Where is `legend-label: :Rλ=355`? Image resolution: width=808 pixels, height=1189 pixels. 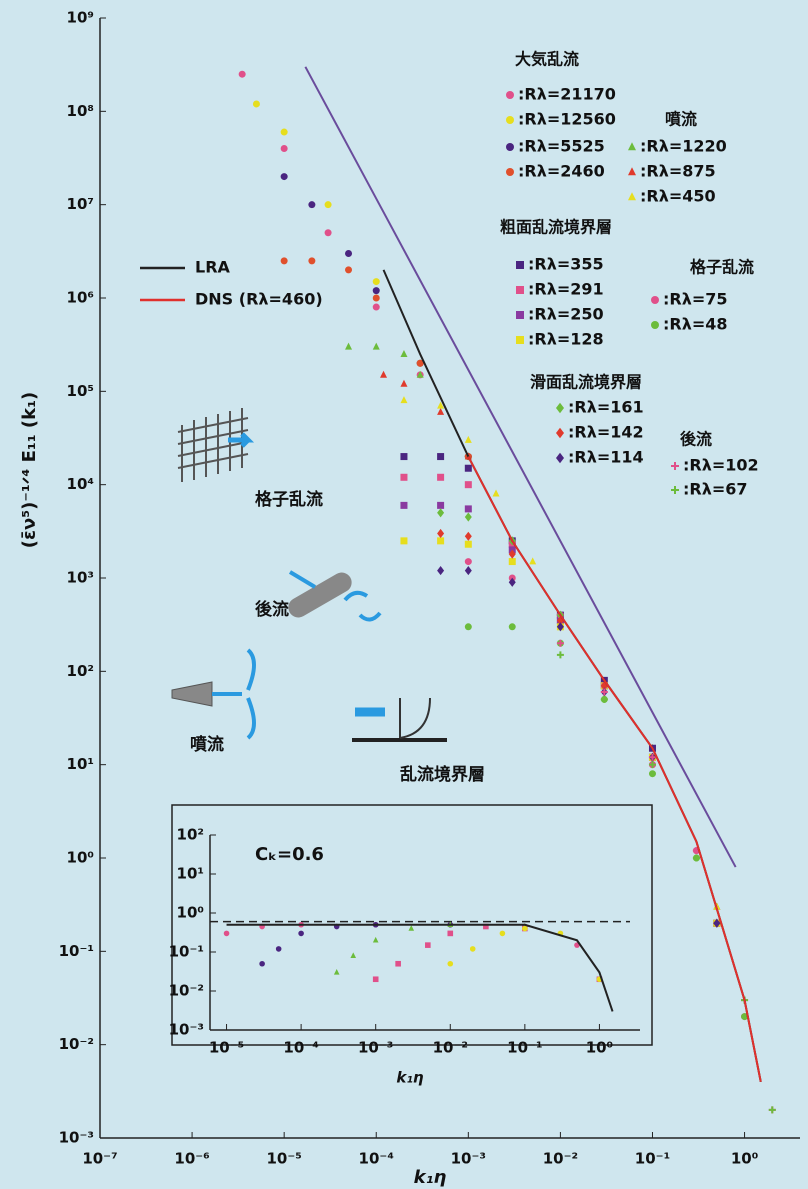
legend-label: :Rλ=355 is located at coordinates (566, 264).